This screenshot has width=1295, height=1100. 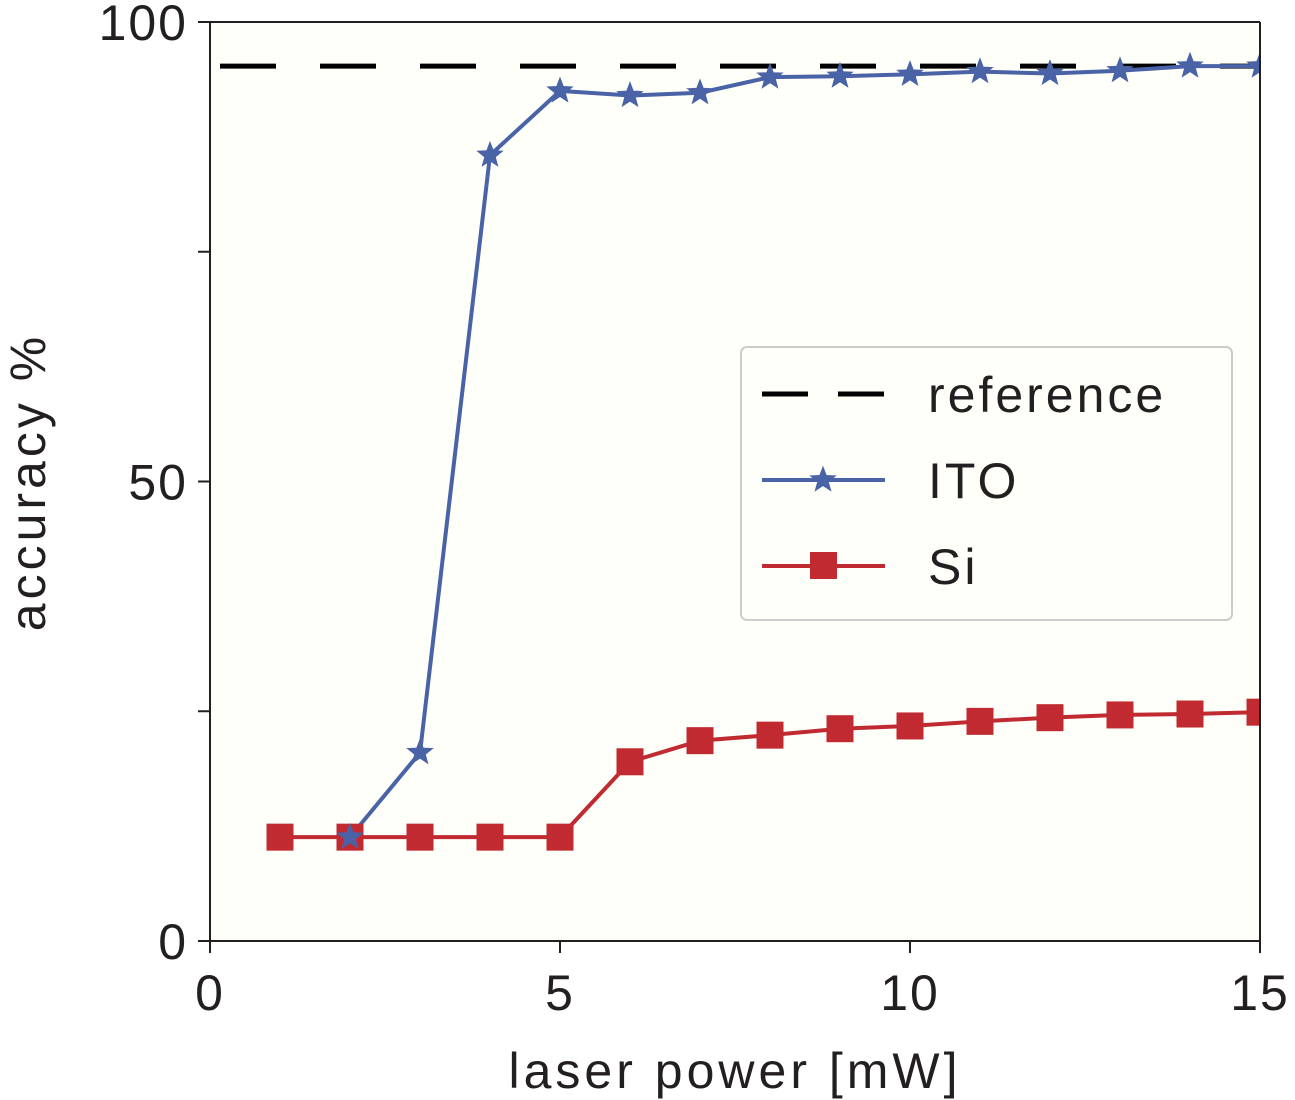 I want to click on legend-item-si: Si, so click(x=870, y=567).